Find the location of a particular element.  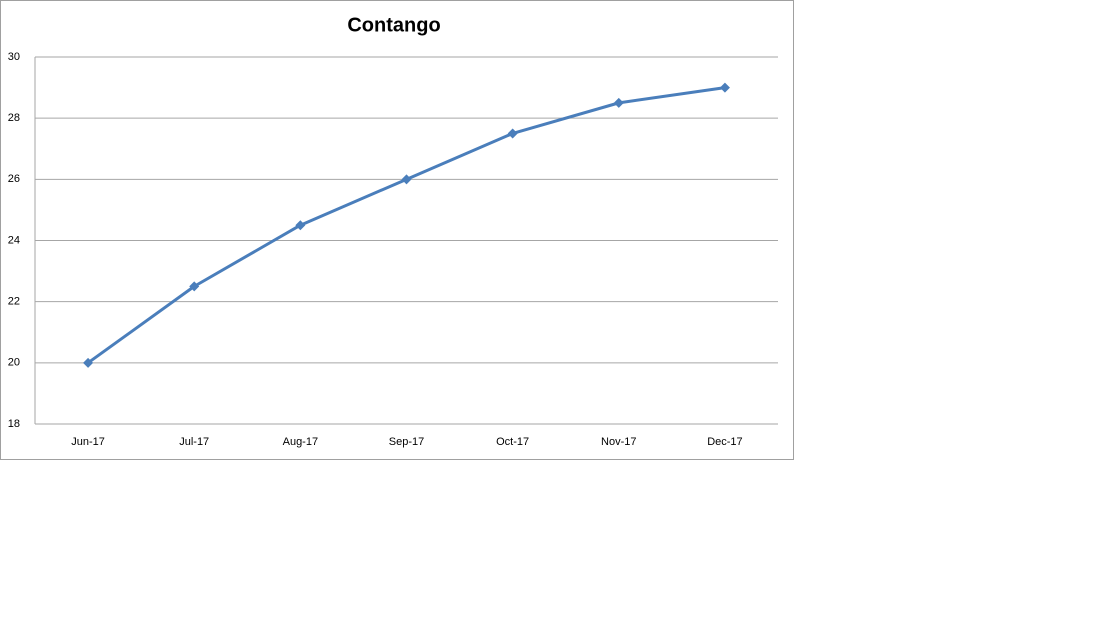

y-tick-label: 30 is located at coordinates (14, 57).